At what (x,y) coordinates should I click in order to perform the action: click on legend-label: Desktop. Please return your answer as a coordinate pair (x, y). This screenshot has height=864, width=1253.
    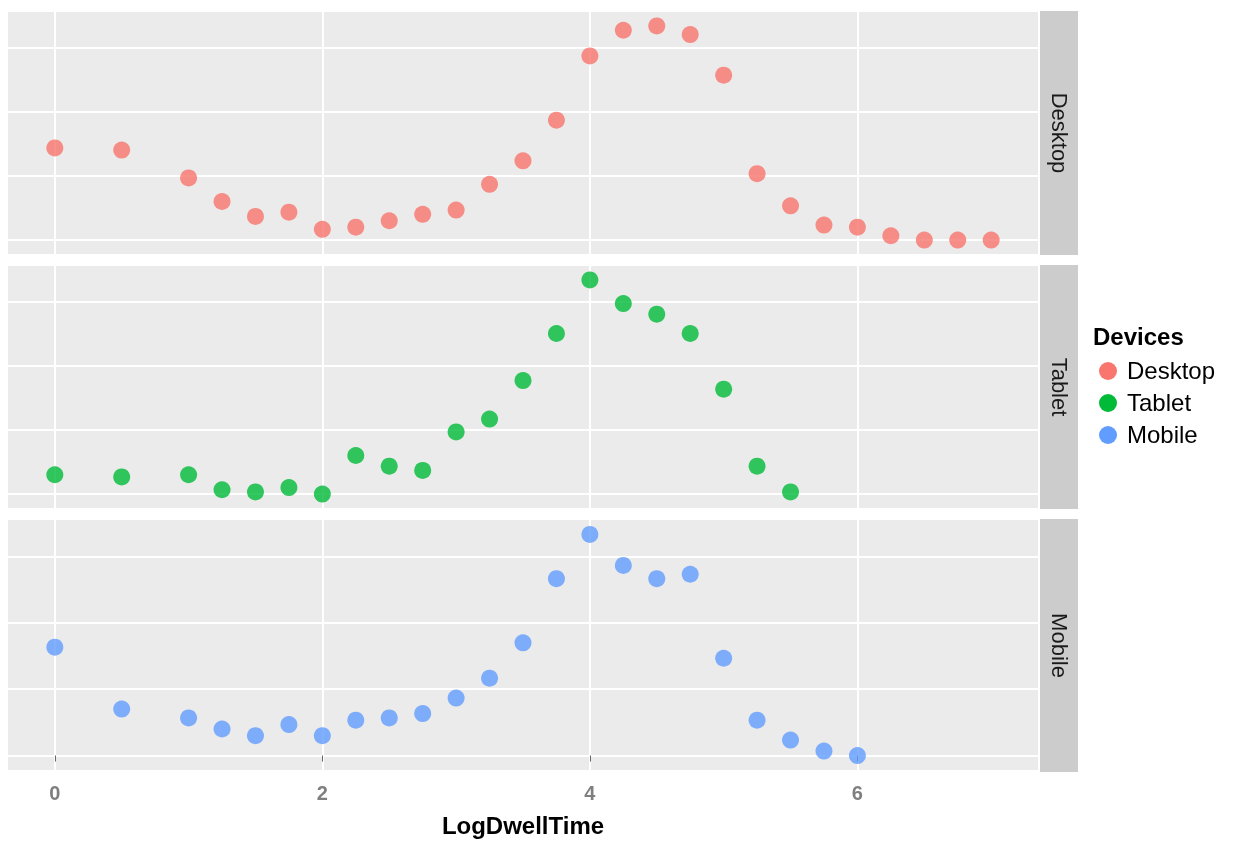
    Looking at the image, I should click on (1171, 371).